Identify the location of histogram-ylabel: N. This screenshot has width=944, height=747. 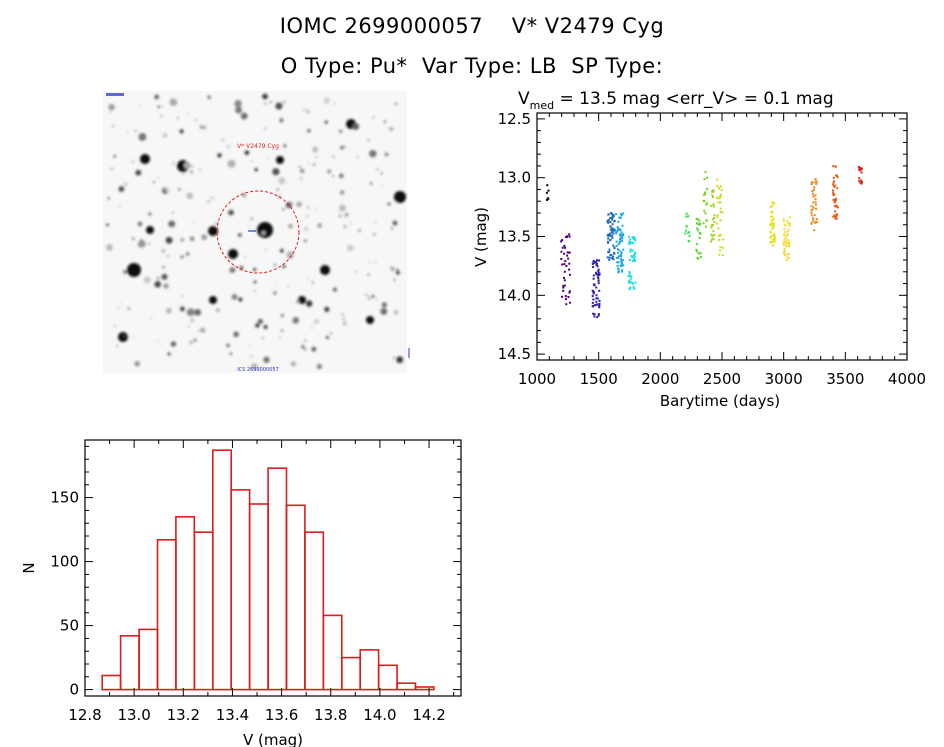
(29, 567).